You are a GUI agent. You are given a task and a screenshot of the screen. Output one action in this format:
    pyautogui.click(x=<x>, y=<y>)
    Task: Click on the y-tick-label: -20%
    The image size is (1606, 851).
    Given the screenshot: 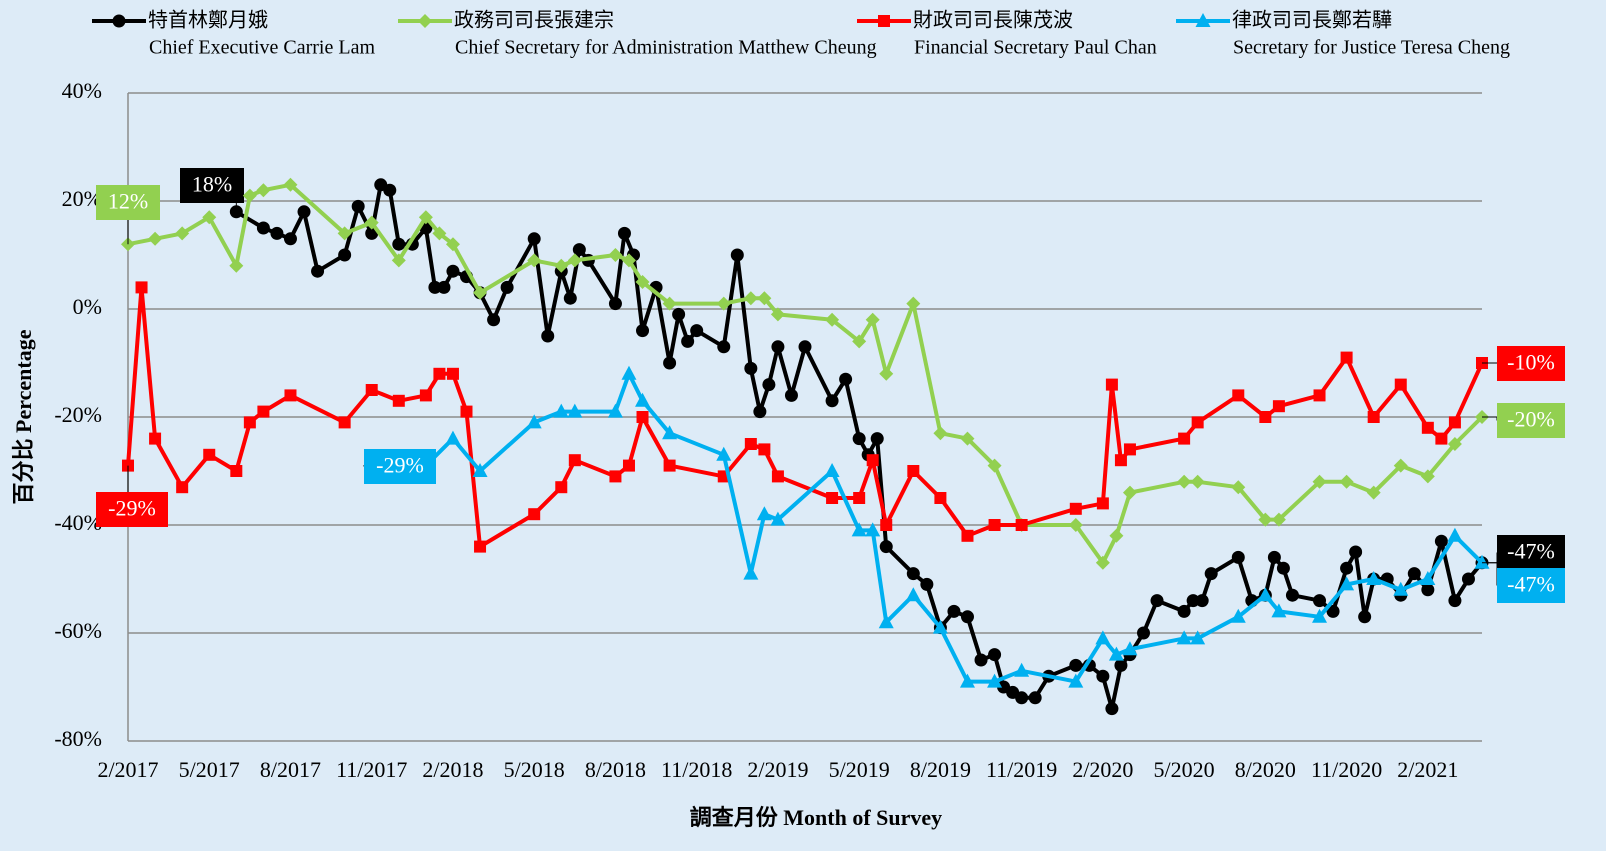 What is the action you would take?
    pyautogui.click(x=78, y=414)
    